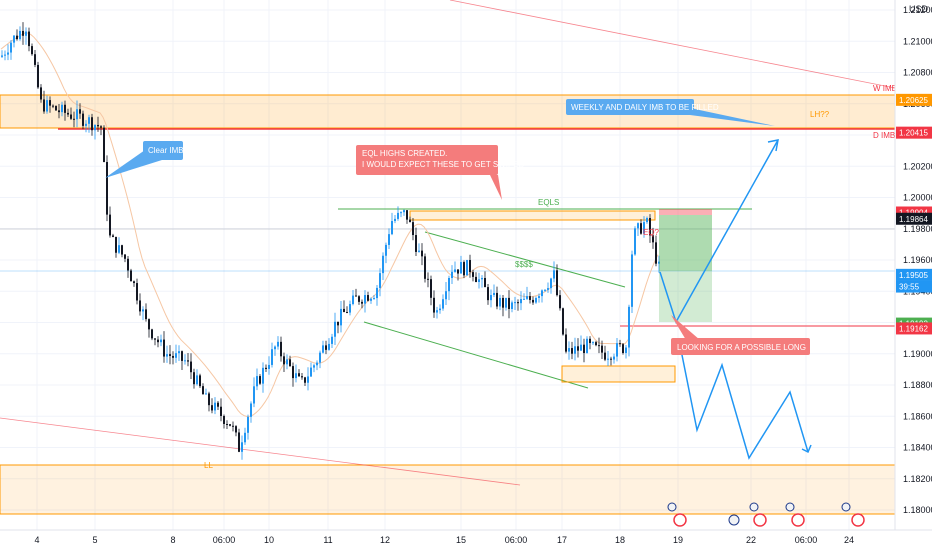 The image size is (932, 550). Describe the element at coordinates (670, 112) in the screenshot. I see `callout-weekly: WEEKLY AND DAILY IMB TO BE FILLED` at that location.